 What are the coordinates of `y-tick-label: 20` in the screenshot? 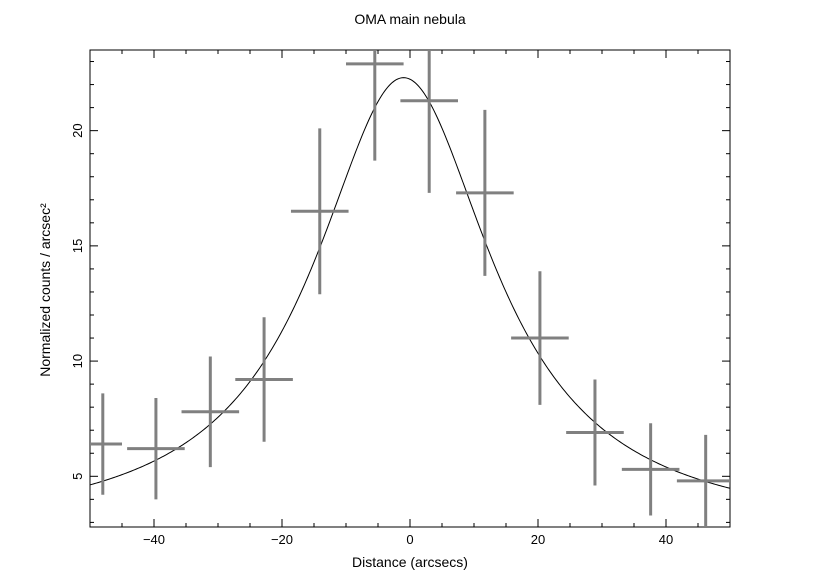 It's located at (77, 130).